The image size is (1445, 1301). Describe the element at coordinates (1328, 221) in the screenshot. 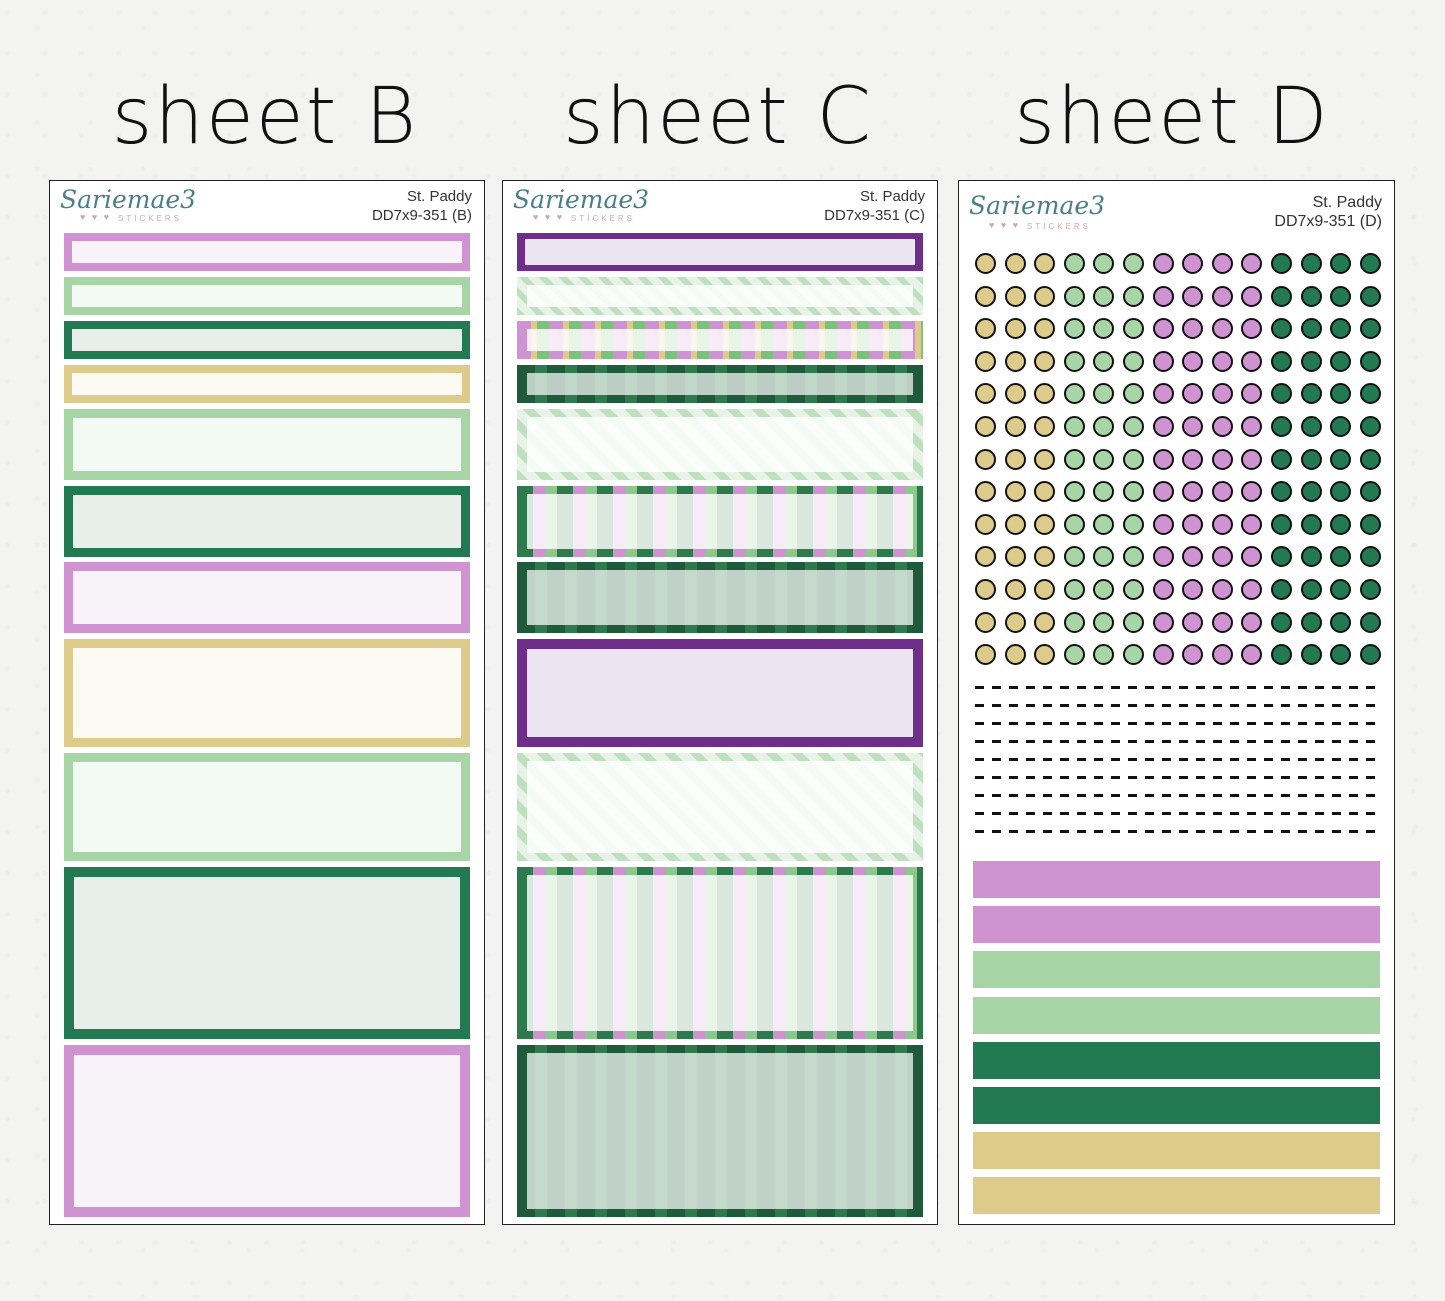

I see `sheet-code: DD7x9-351 (D)` at that location.